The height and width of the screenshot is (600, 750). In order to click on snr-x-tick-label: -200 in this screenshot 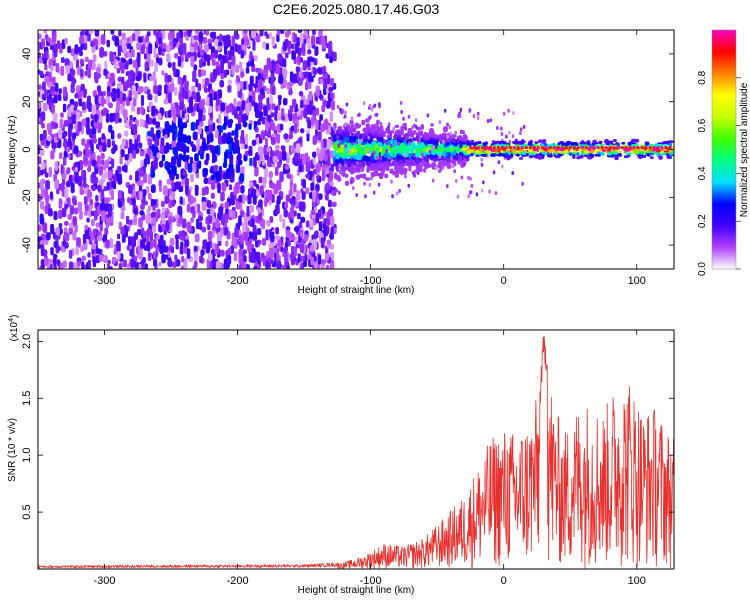, I will do `click(238, 581)`.